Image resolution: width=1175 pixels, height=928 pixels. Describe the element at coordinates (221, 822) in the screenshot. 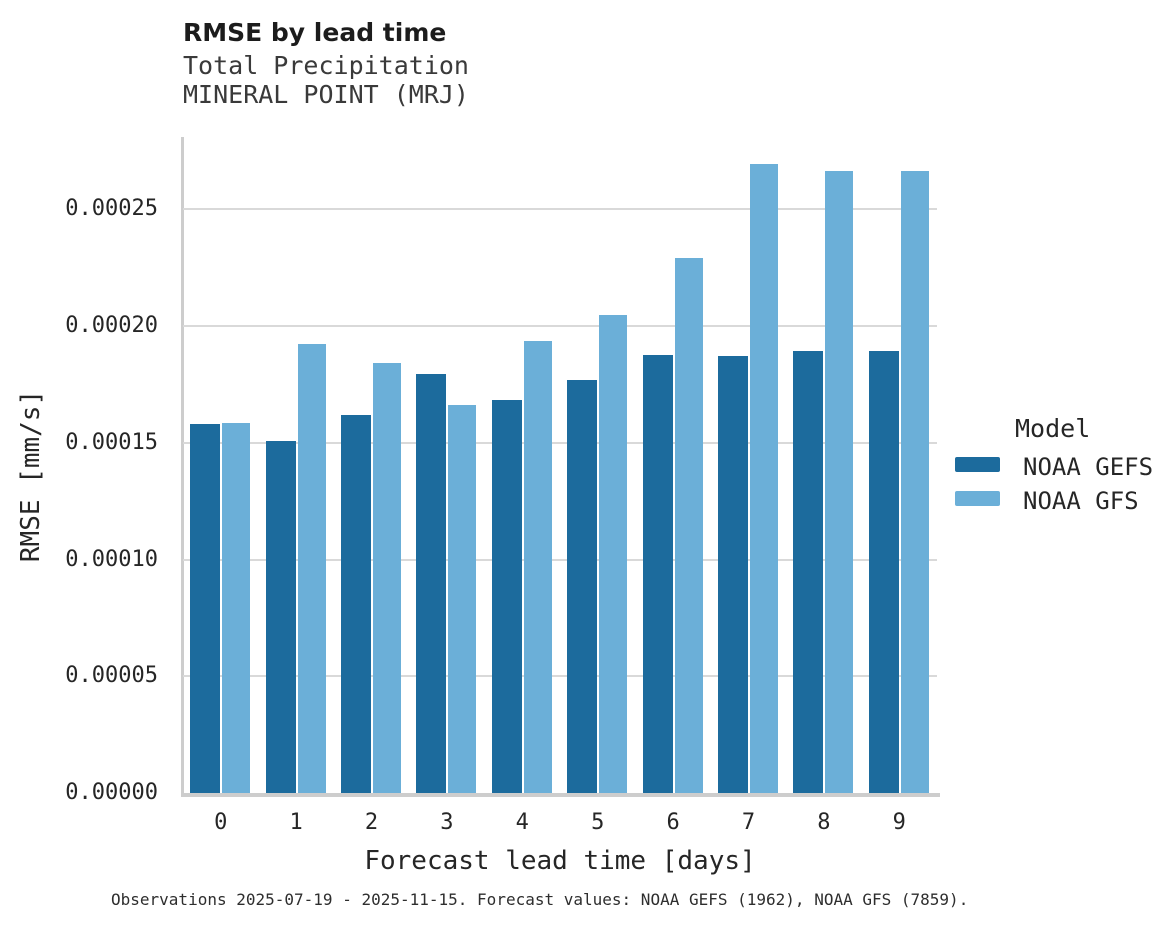

I see `x-tick-label: 0` at that location.